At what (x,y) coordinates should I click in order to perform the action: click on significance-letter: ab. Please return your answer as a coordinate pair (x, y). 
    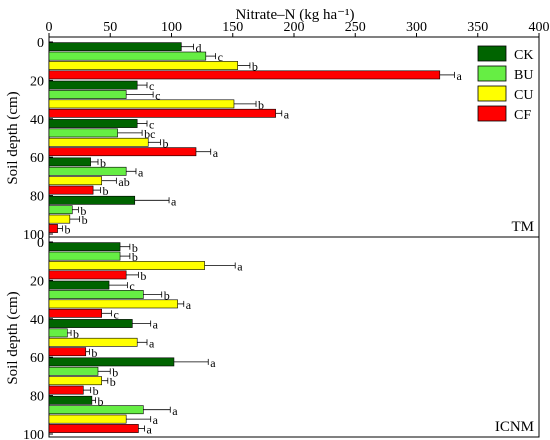
    Looking at the image, I should click on (123, 182).